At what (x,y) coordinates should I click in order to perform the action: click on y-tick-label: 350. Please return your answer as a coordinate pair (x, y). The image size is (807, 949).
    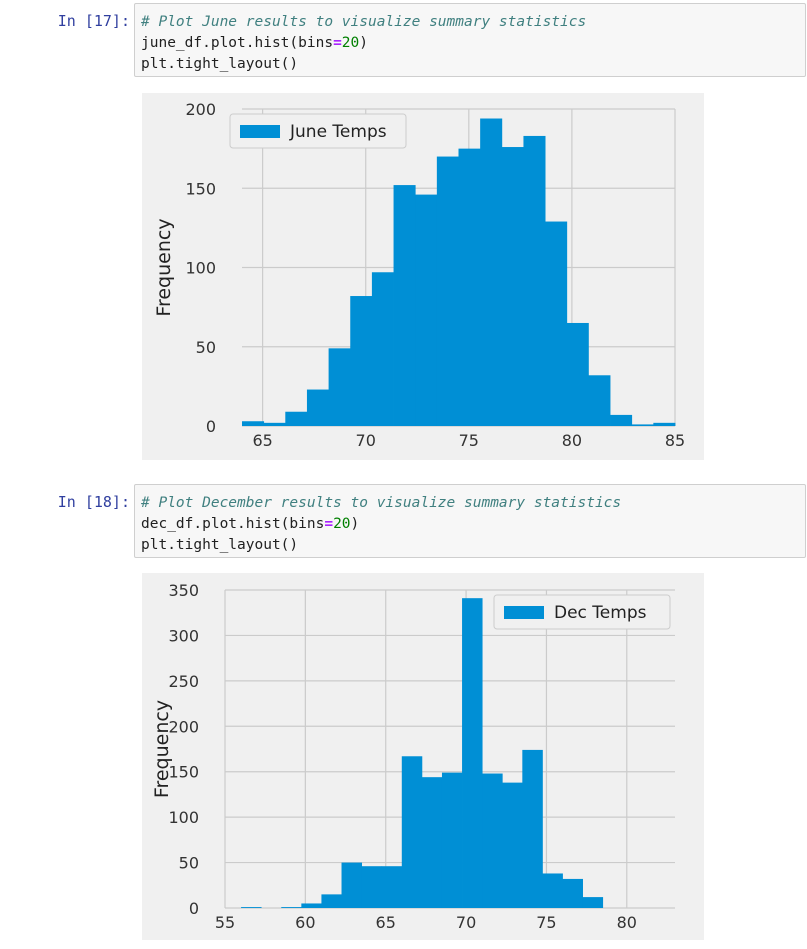
    Looking at the image, I should click on (183, 590).